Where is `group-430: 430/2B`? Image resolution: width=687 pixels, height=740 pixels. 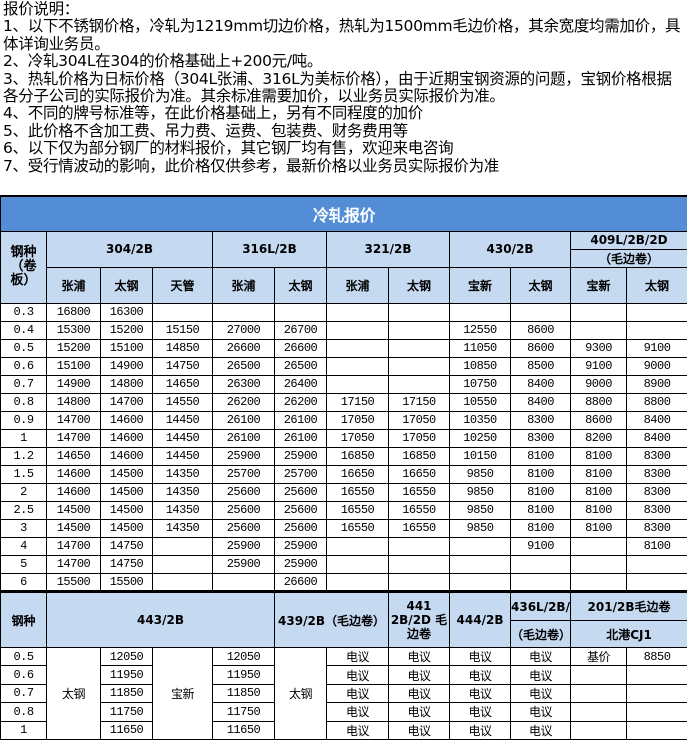
group-430: 430/2B is located at coordinates (510, 249).